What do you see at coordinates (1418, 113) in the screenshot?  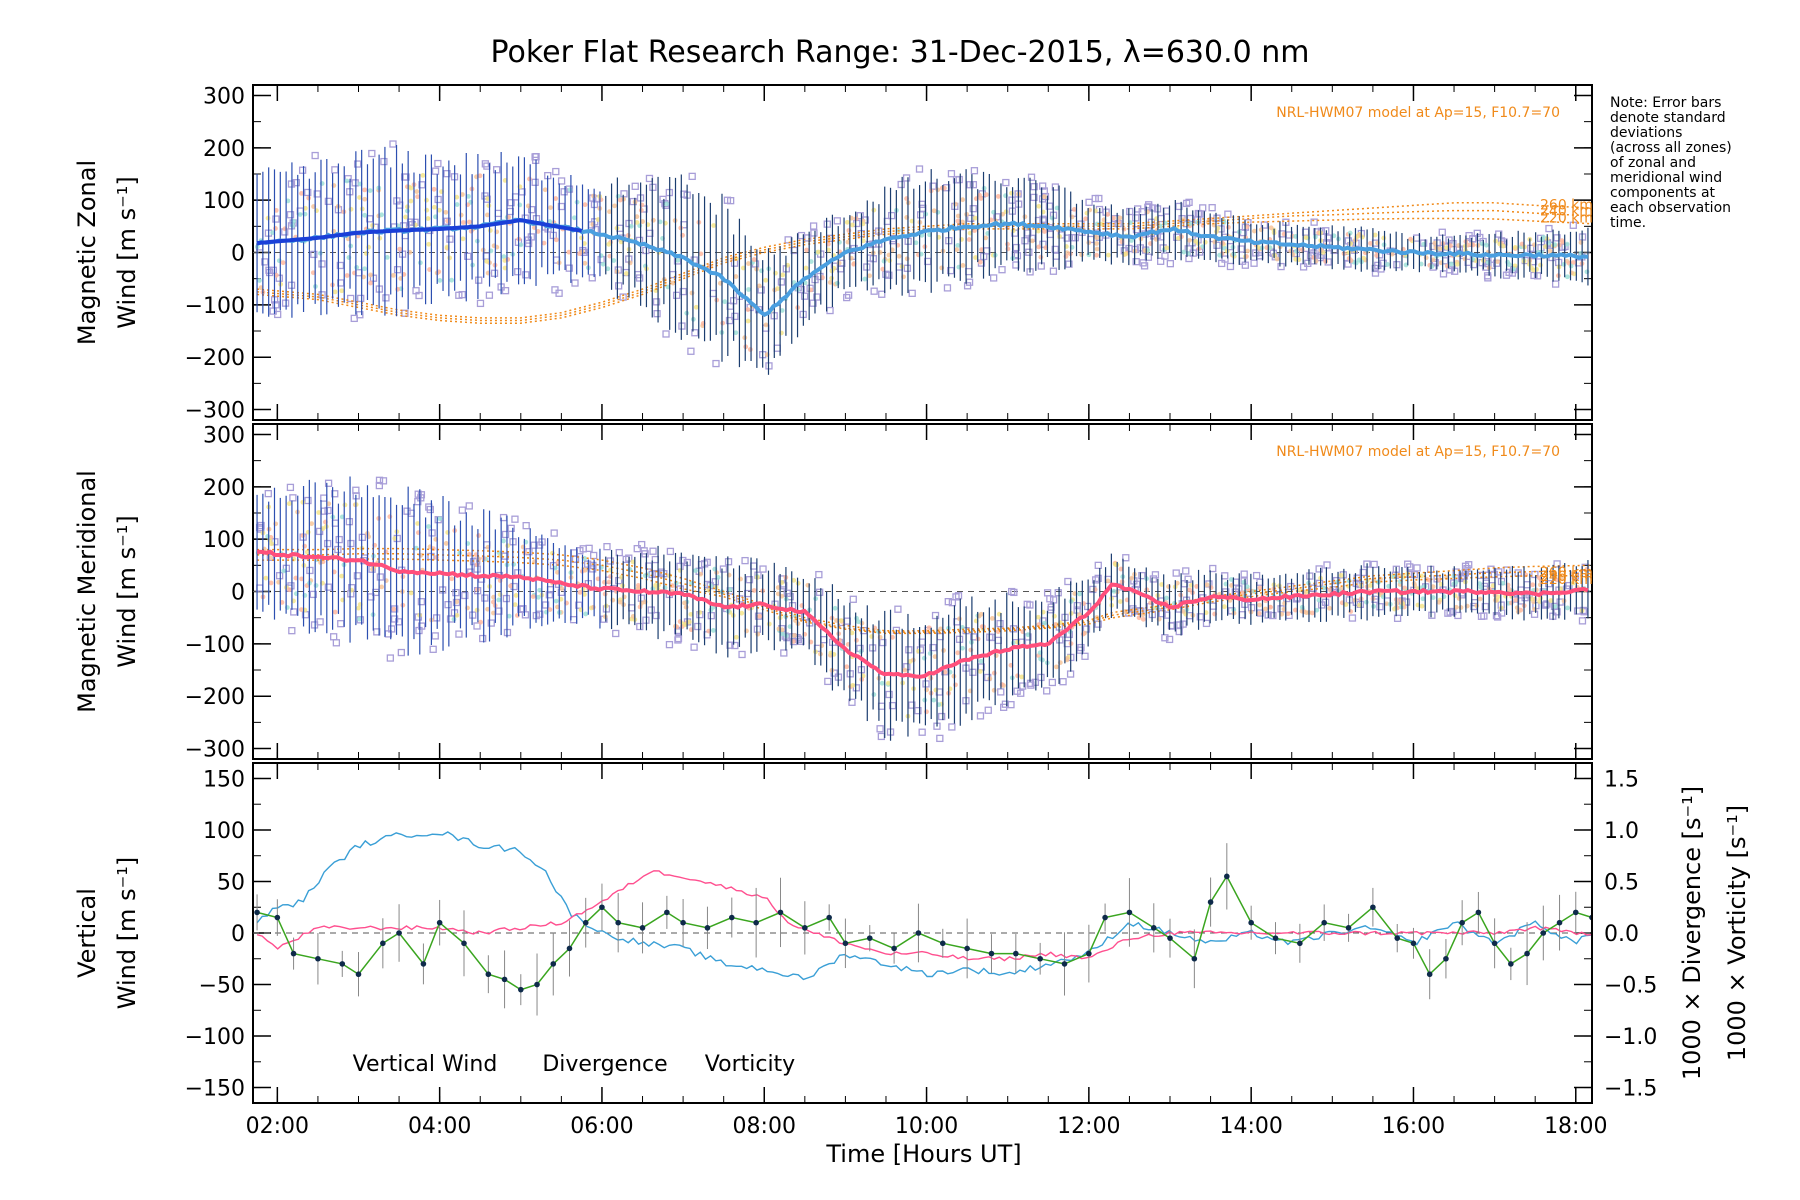 I see `zonal-panel-model-label: NRL-HWM07 model at Ap=15, F10.7=70` at bounding box center [1418, 113].